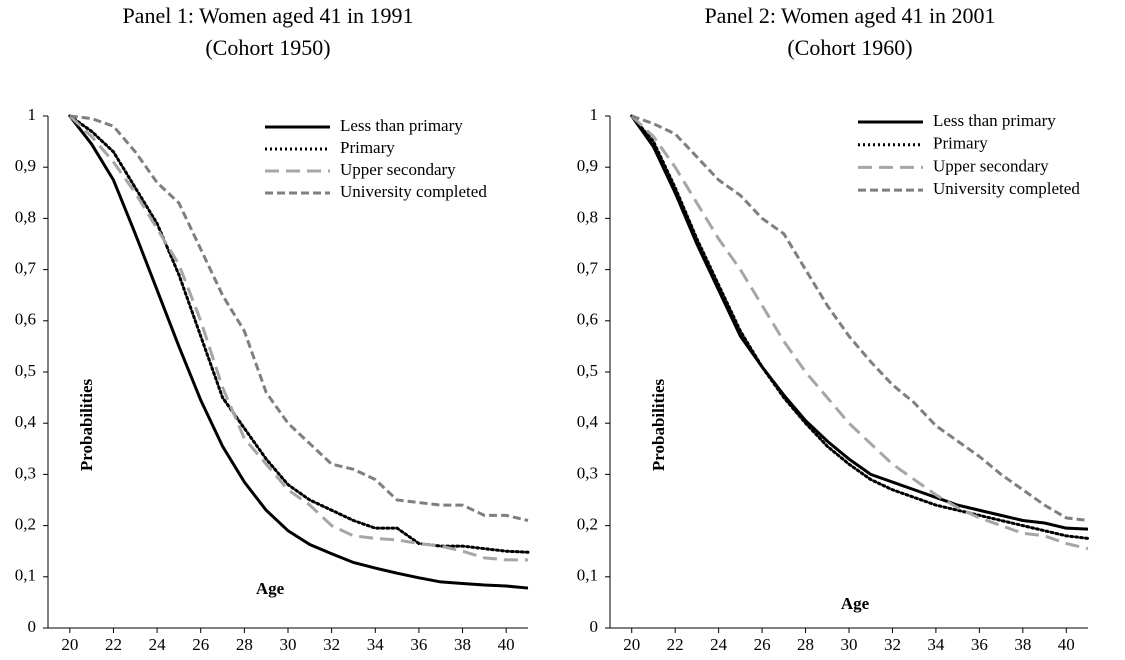  Describe the element at coordinates (849, 15) in the screenshot. I see `chart-title: Panel 2: Women aged 41 in 2001` at that location.